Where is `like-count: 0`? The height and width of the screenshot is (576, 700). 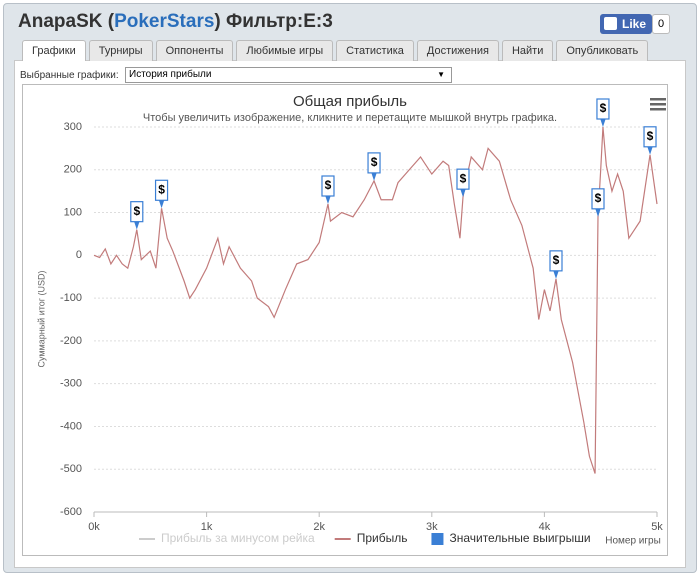 like-count: 0 is located at coordinates (661, 24).